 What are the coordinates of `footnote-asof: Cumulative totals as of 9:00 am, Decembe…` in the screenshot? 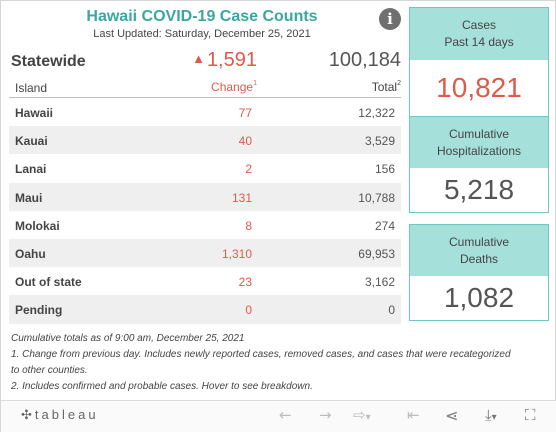 It's located at (128, 338).